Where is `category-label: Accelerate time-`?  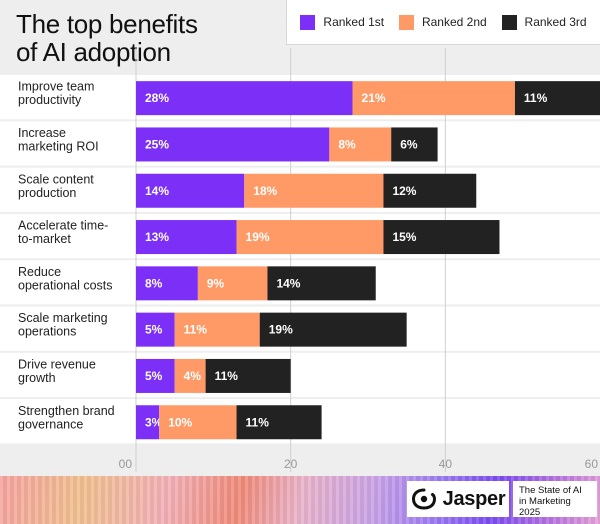
category-label: Accelerate time- is located at coordinates (63, 226).